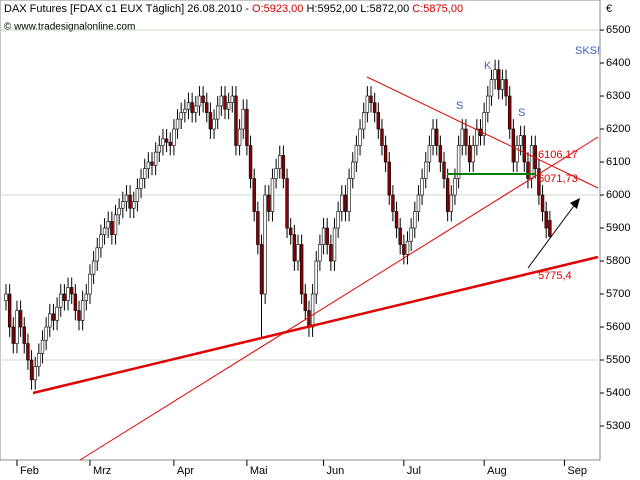  Describe the element at coordinates (587, 51) in the screenshot. I see `annotation: SKS!` at that location.